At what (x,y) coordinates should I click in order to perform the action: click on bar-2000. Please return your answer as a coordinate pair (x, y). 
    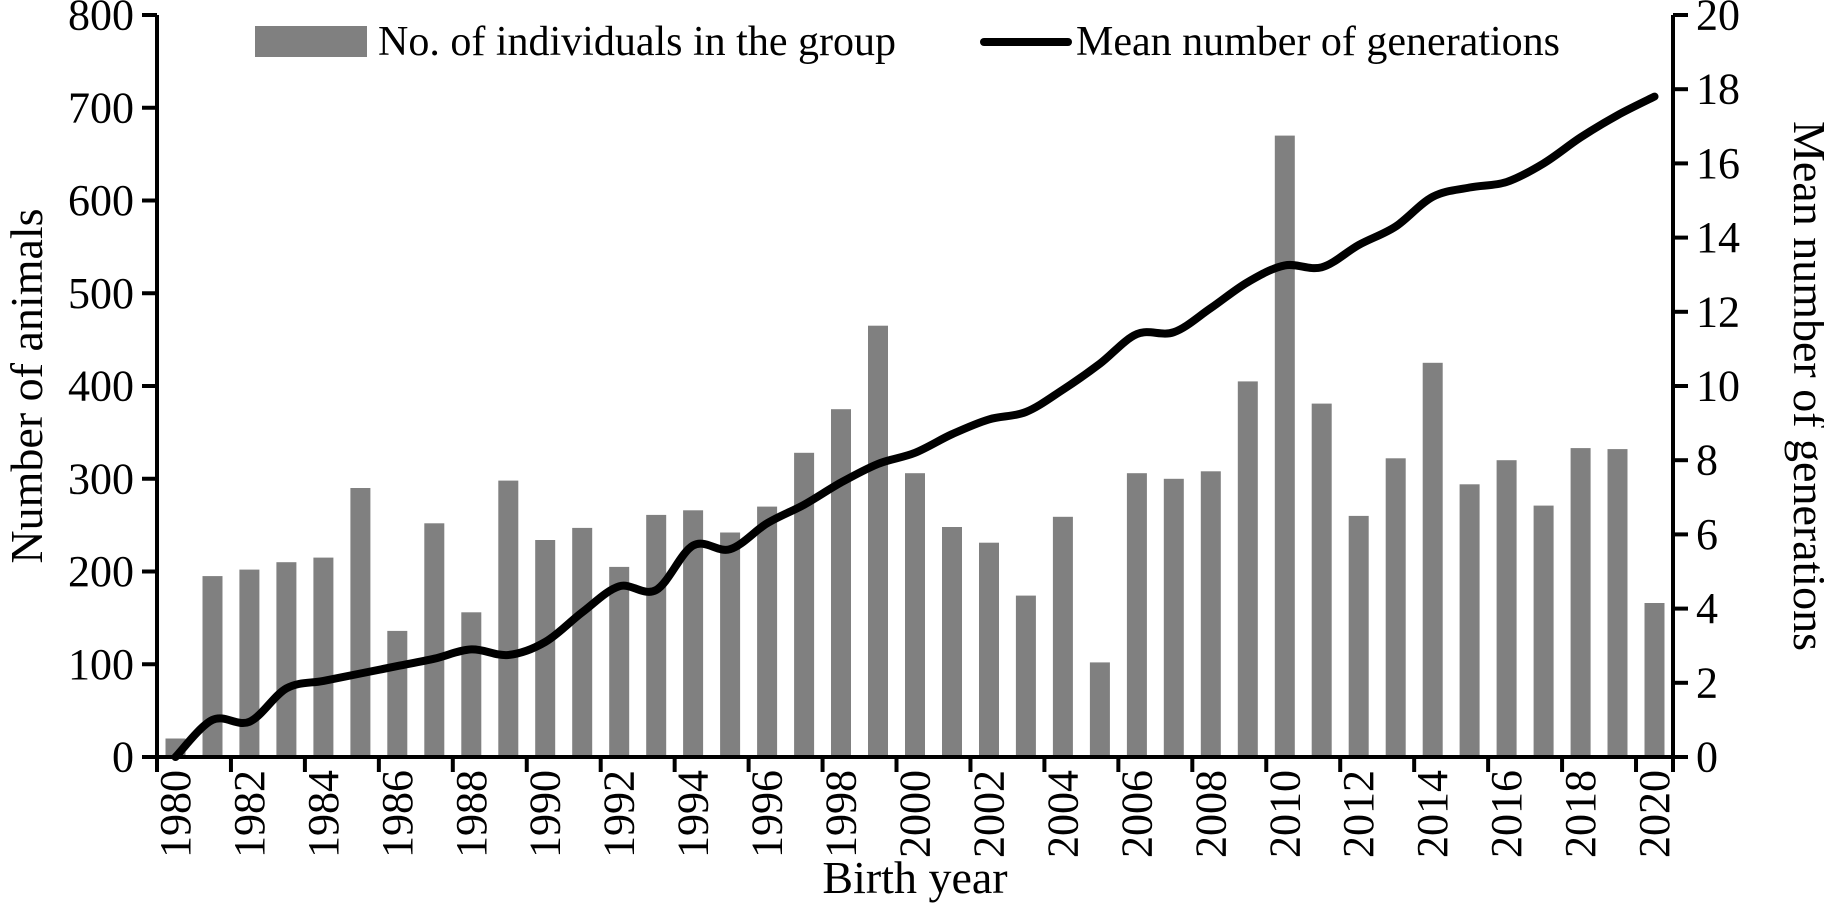
    Looking at the image, I should click on (915, 615).